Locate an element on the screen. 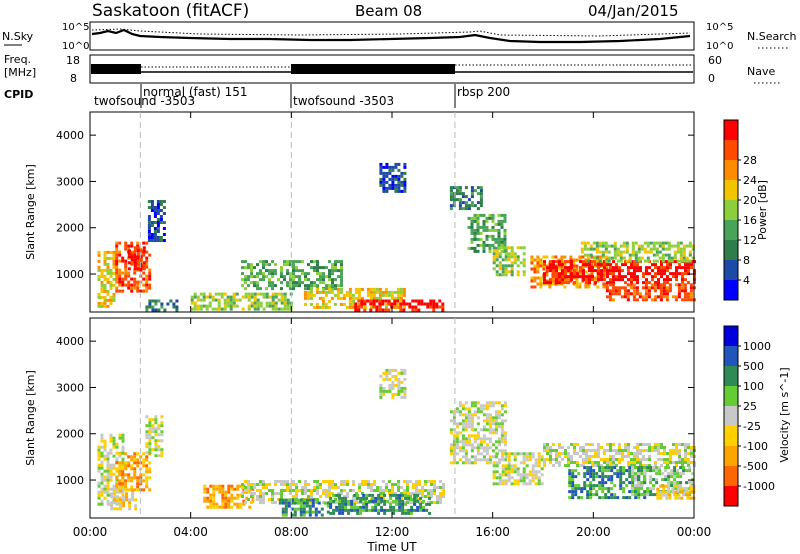  colorbar-tick-label: 12 is located at coordinates (750, 240).